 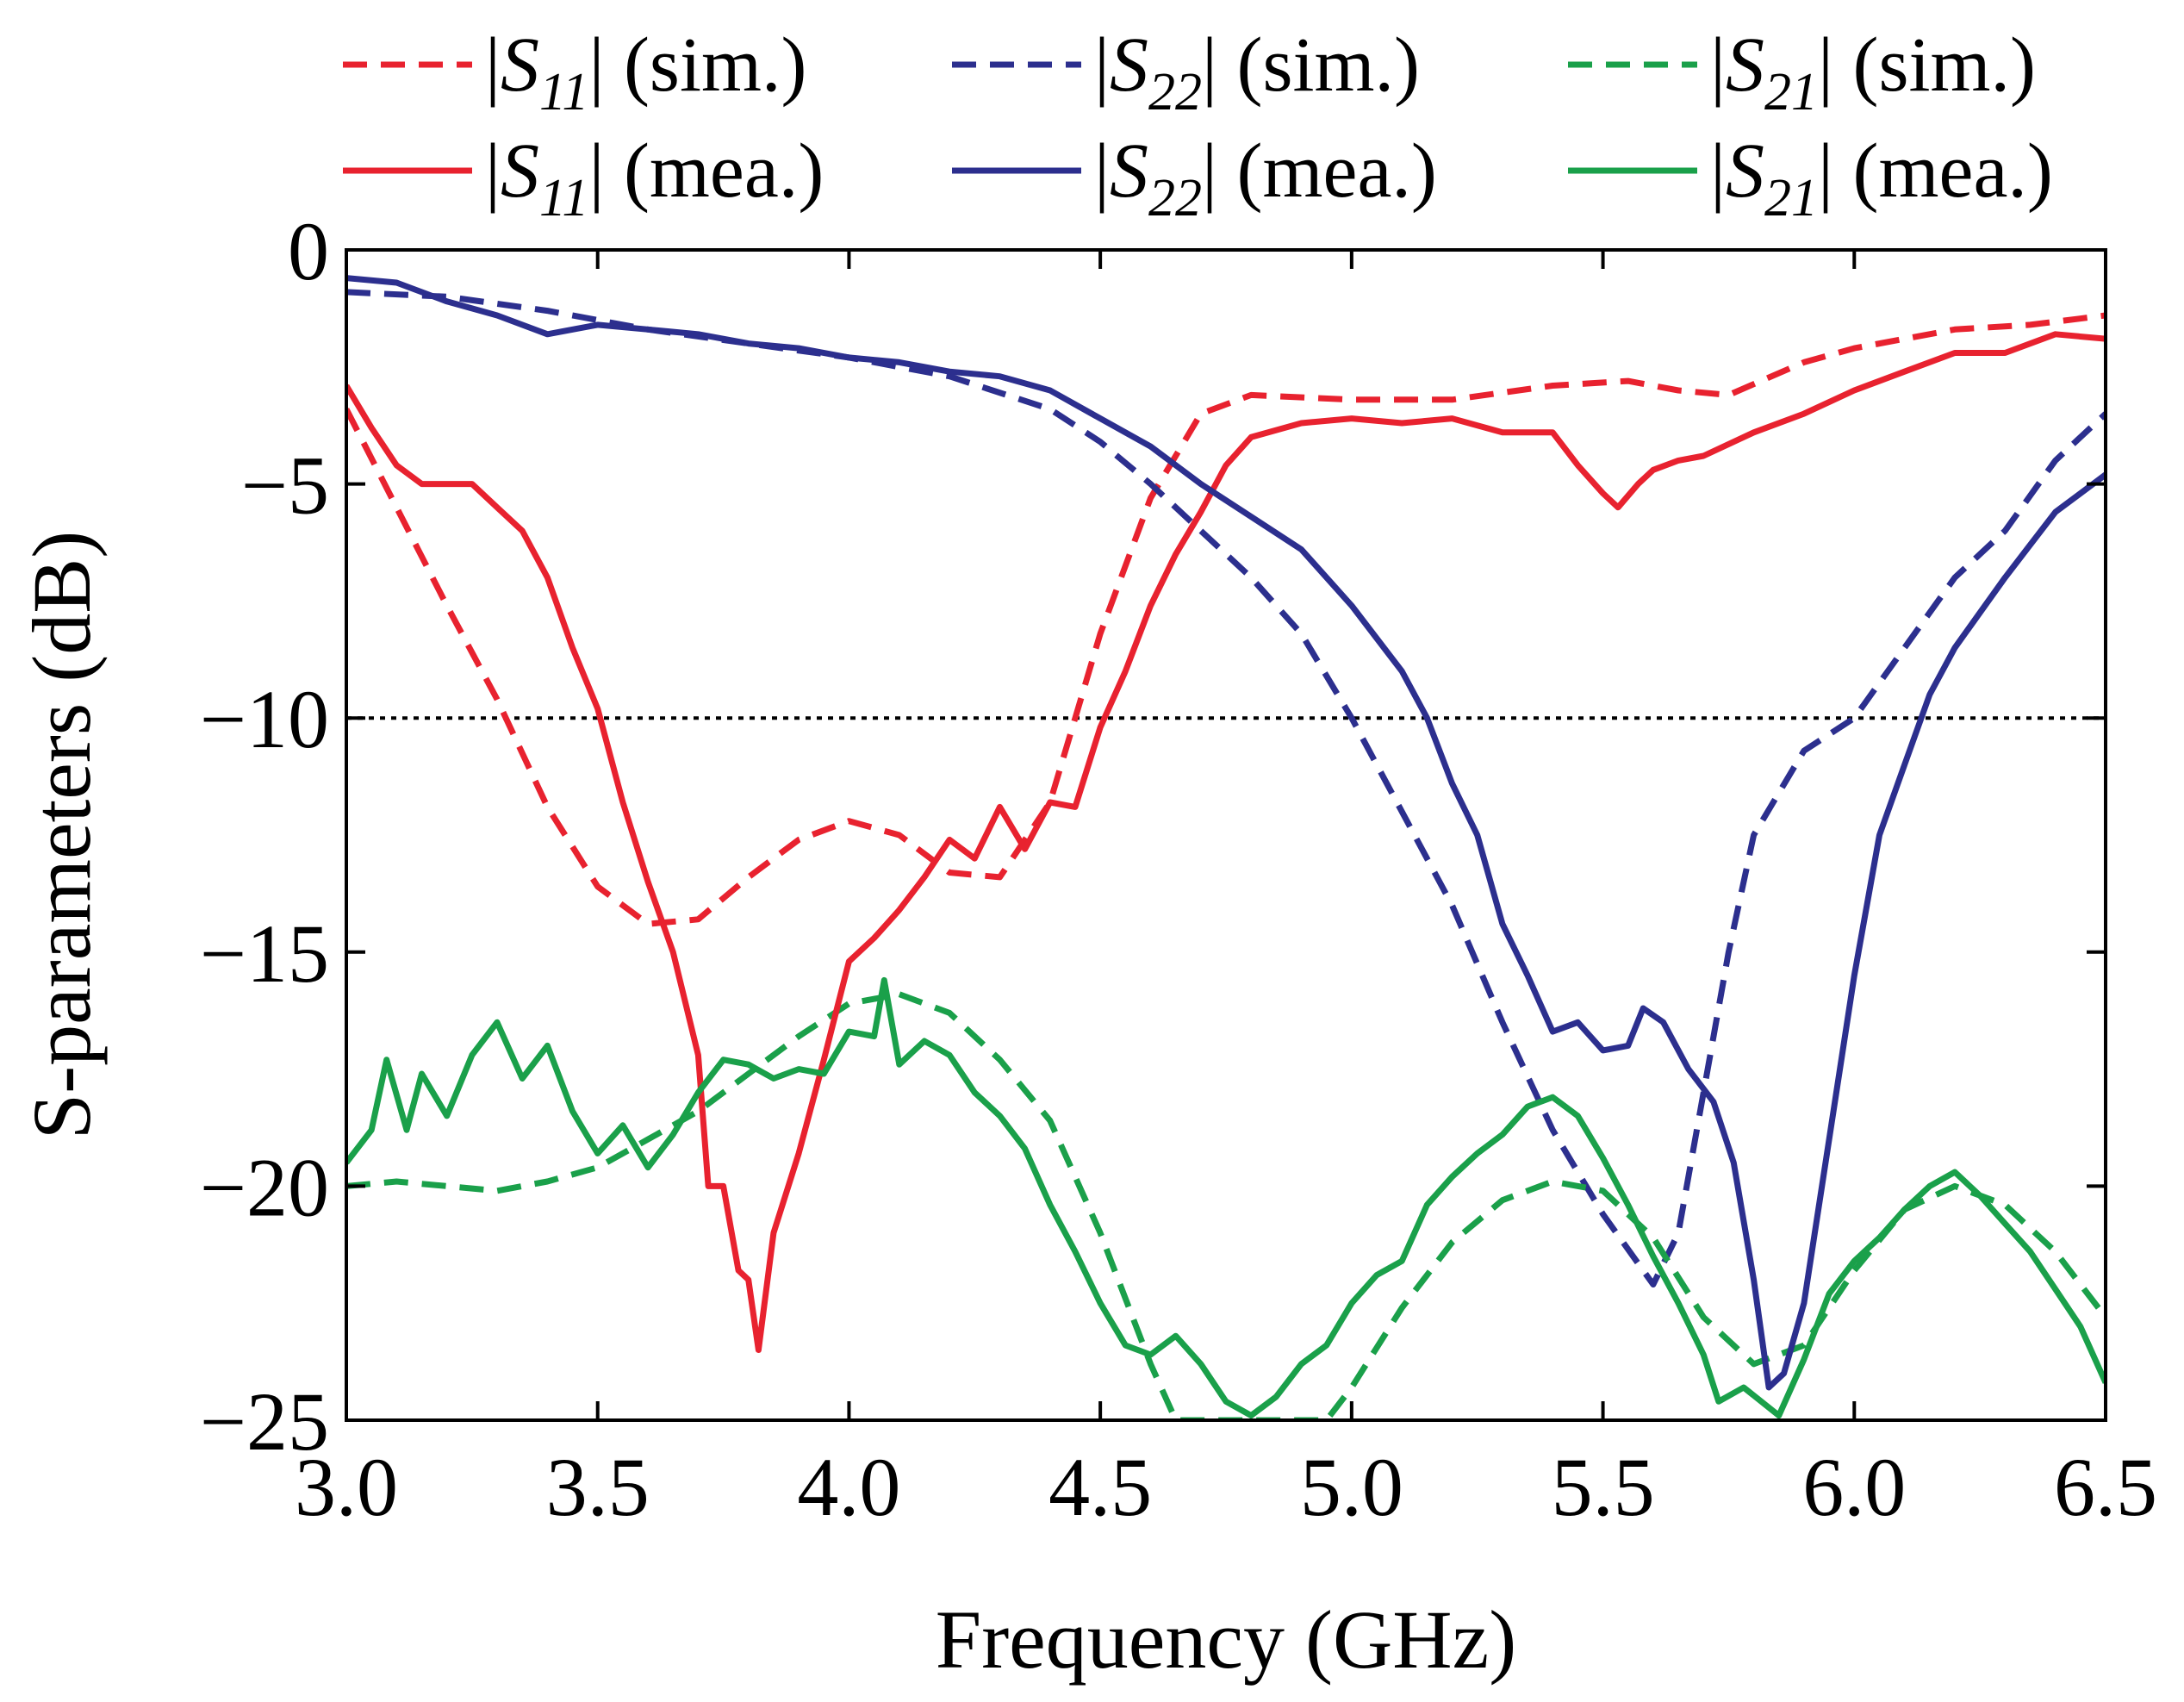 What do you see at coordinates (1226, 1639) in the screenshot?
I see `x-axis-label: Frequency (GHz)` at bounding box center [1226, 1639].